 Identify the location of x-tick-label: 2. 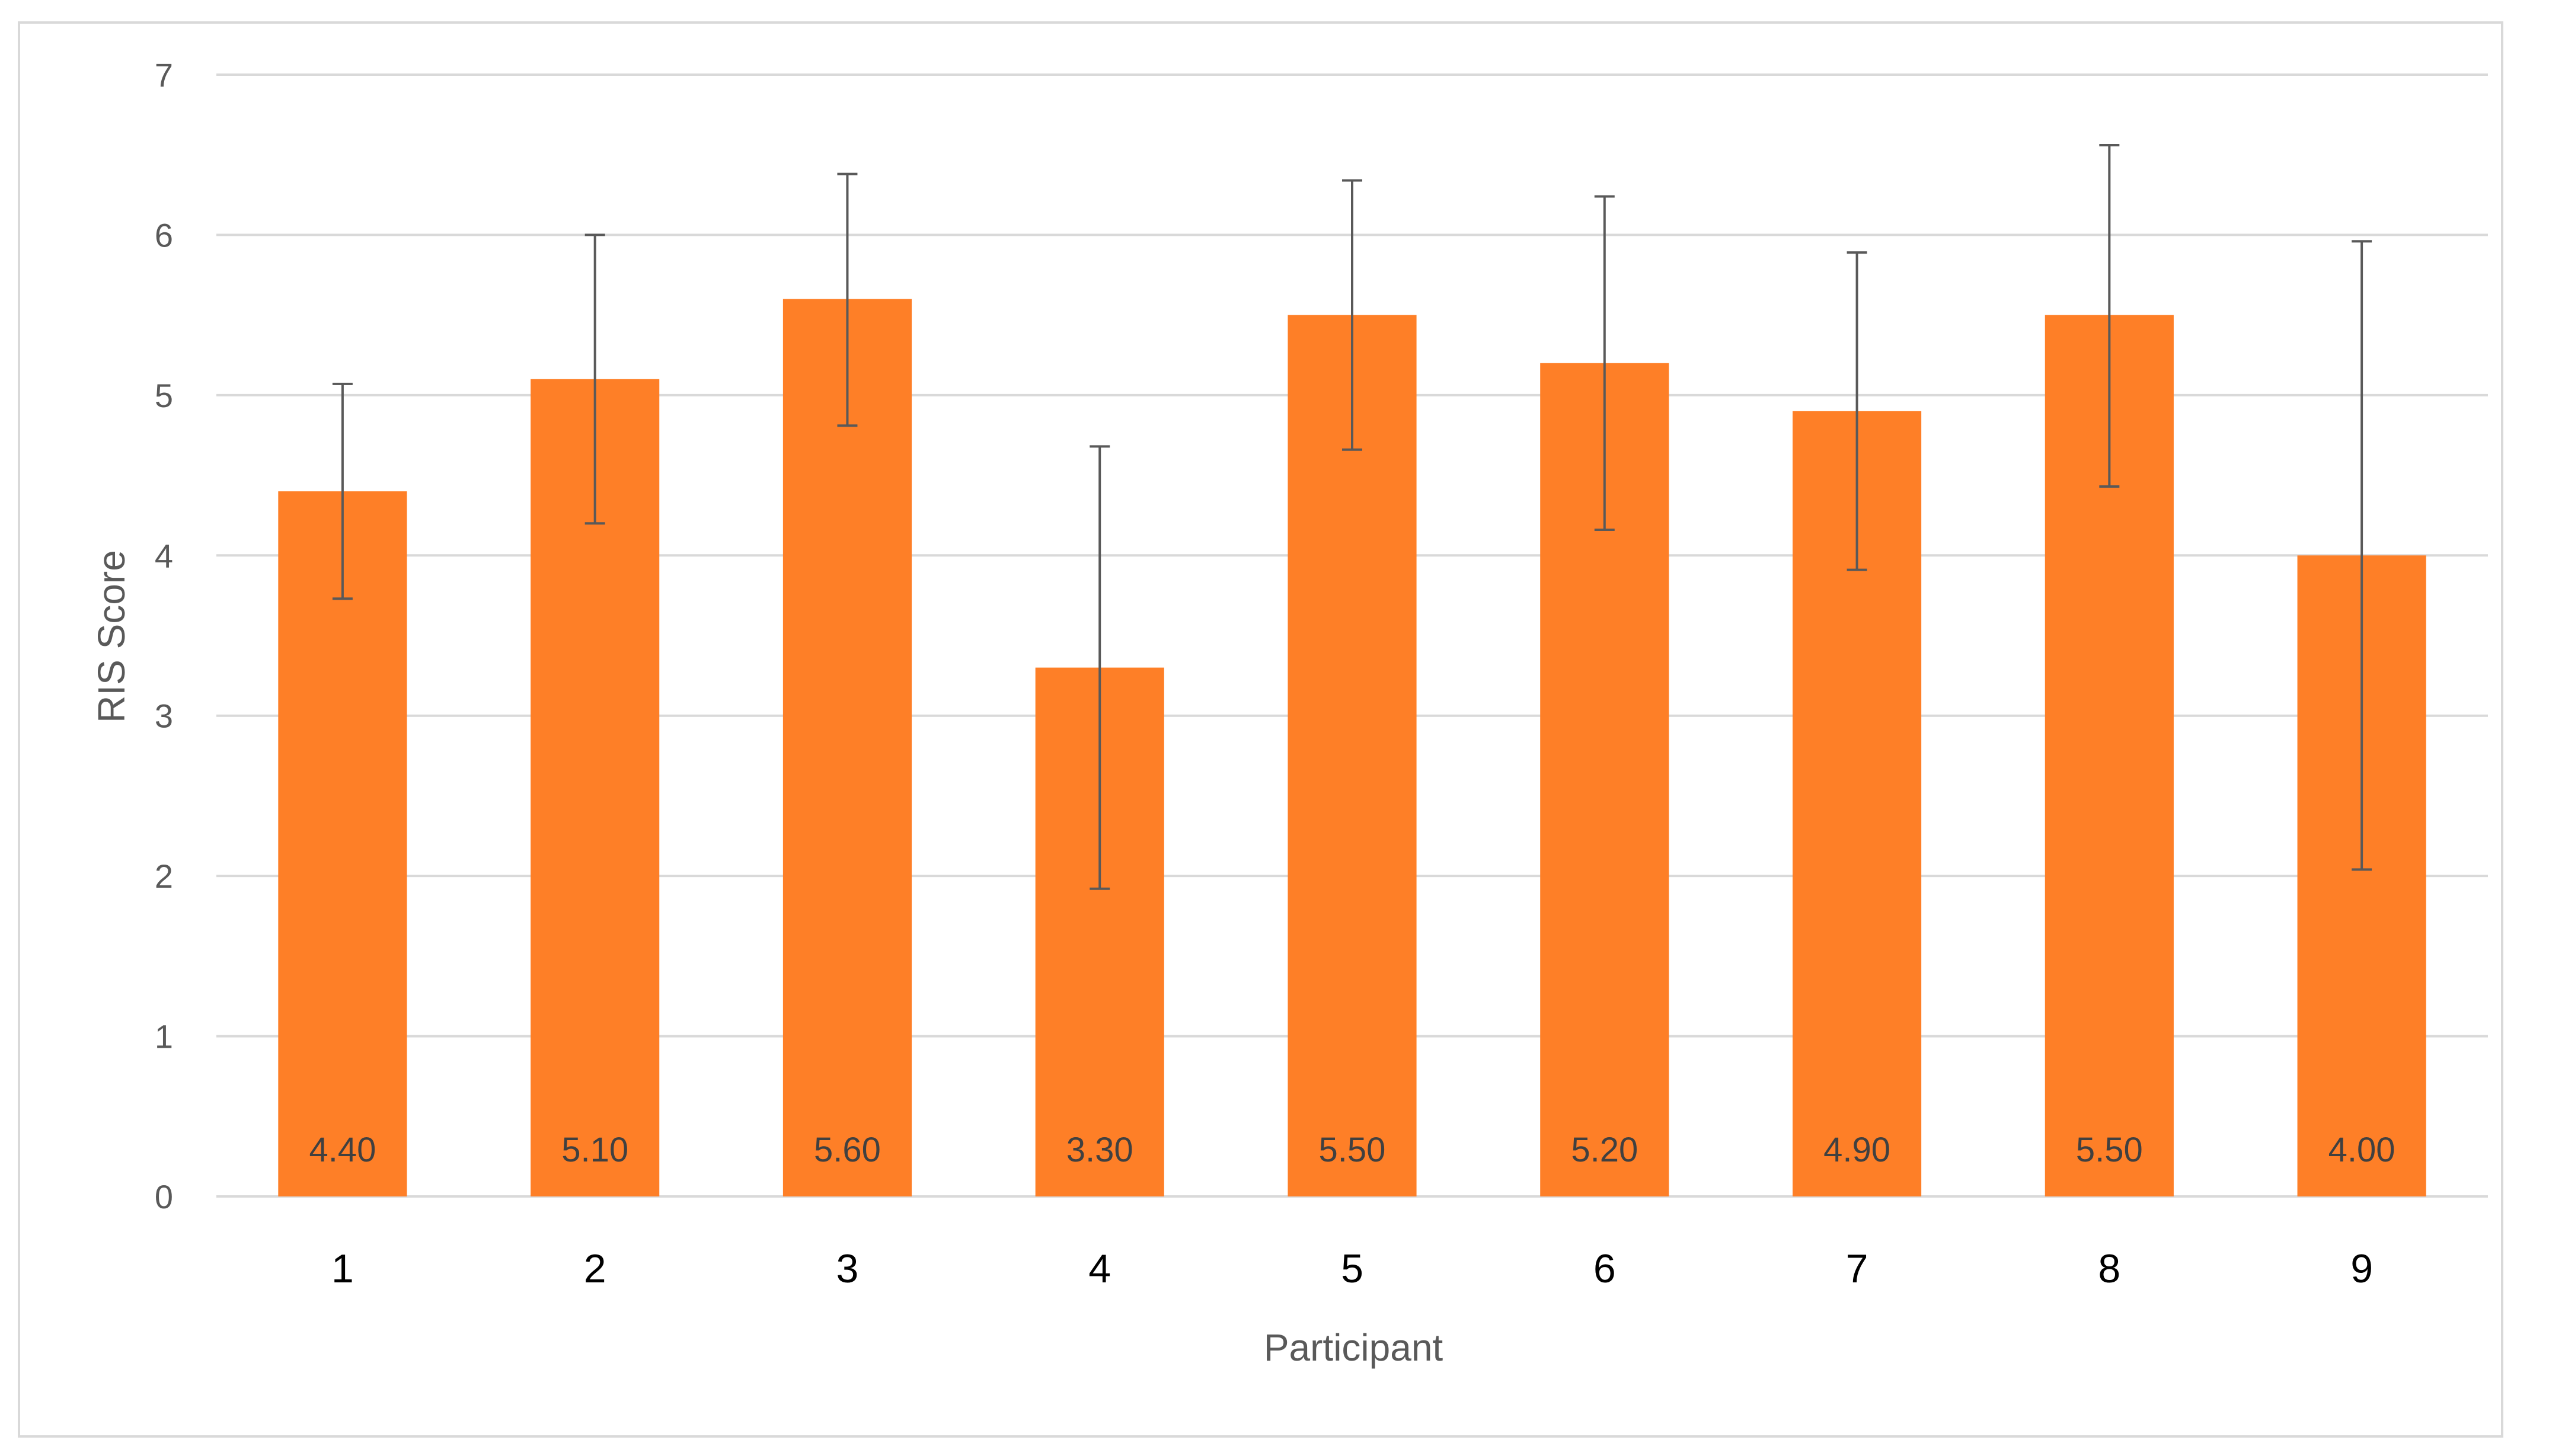
(595, 1268).